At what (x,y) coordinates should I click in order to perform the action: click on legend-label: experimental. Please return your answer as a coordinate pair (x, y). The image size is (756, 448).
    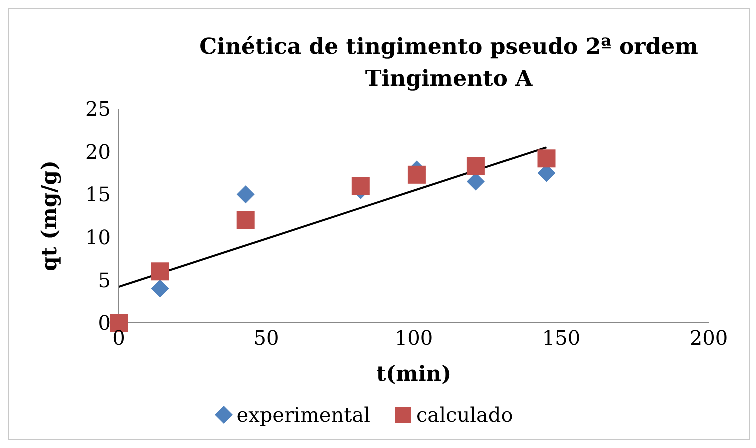
    Looking at the image, I should click on (303, 415).